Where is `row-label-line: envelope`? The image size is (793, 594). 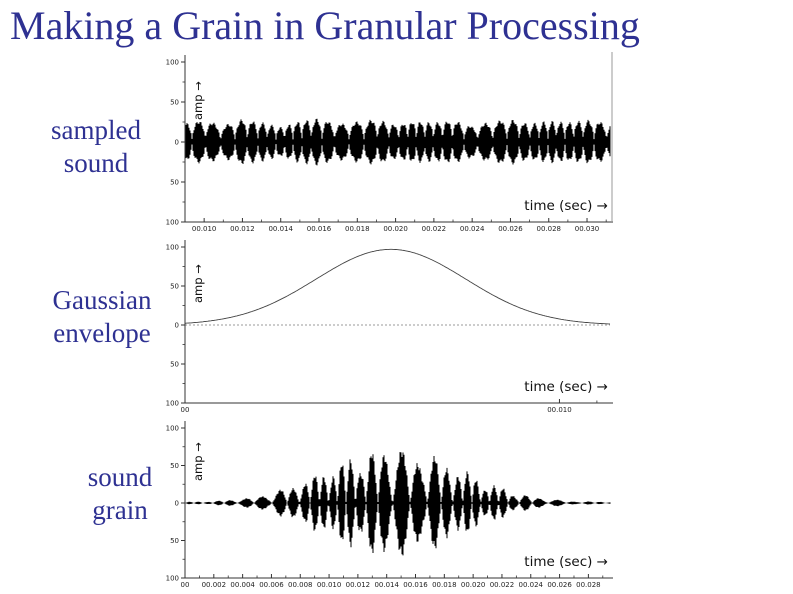 row-label-line: envelope is located at coordinates (102, 333).